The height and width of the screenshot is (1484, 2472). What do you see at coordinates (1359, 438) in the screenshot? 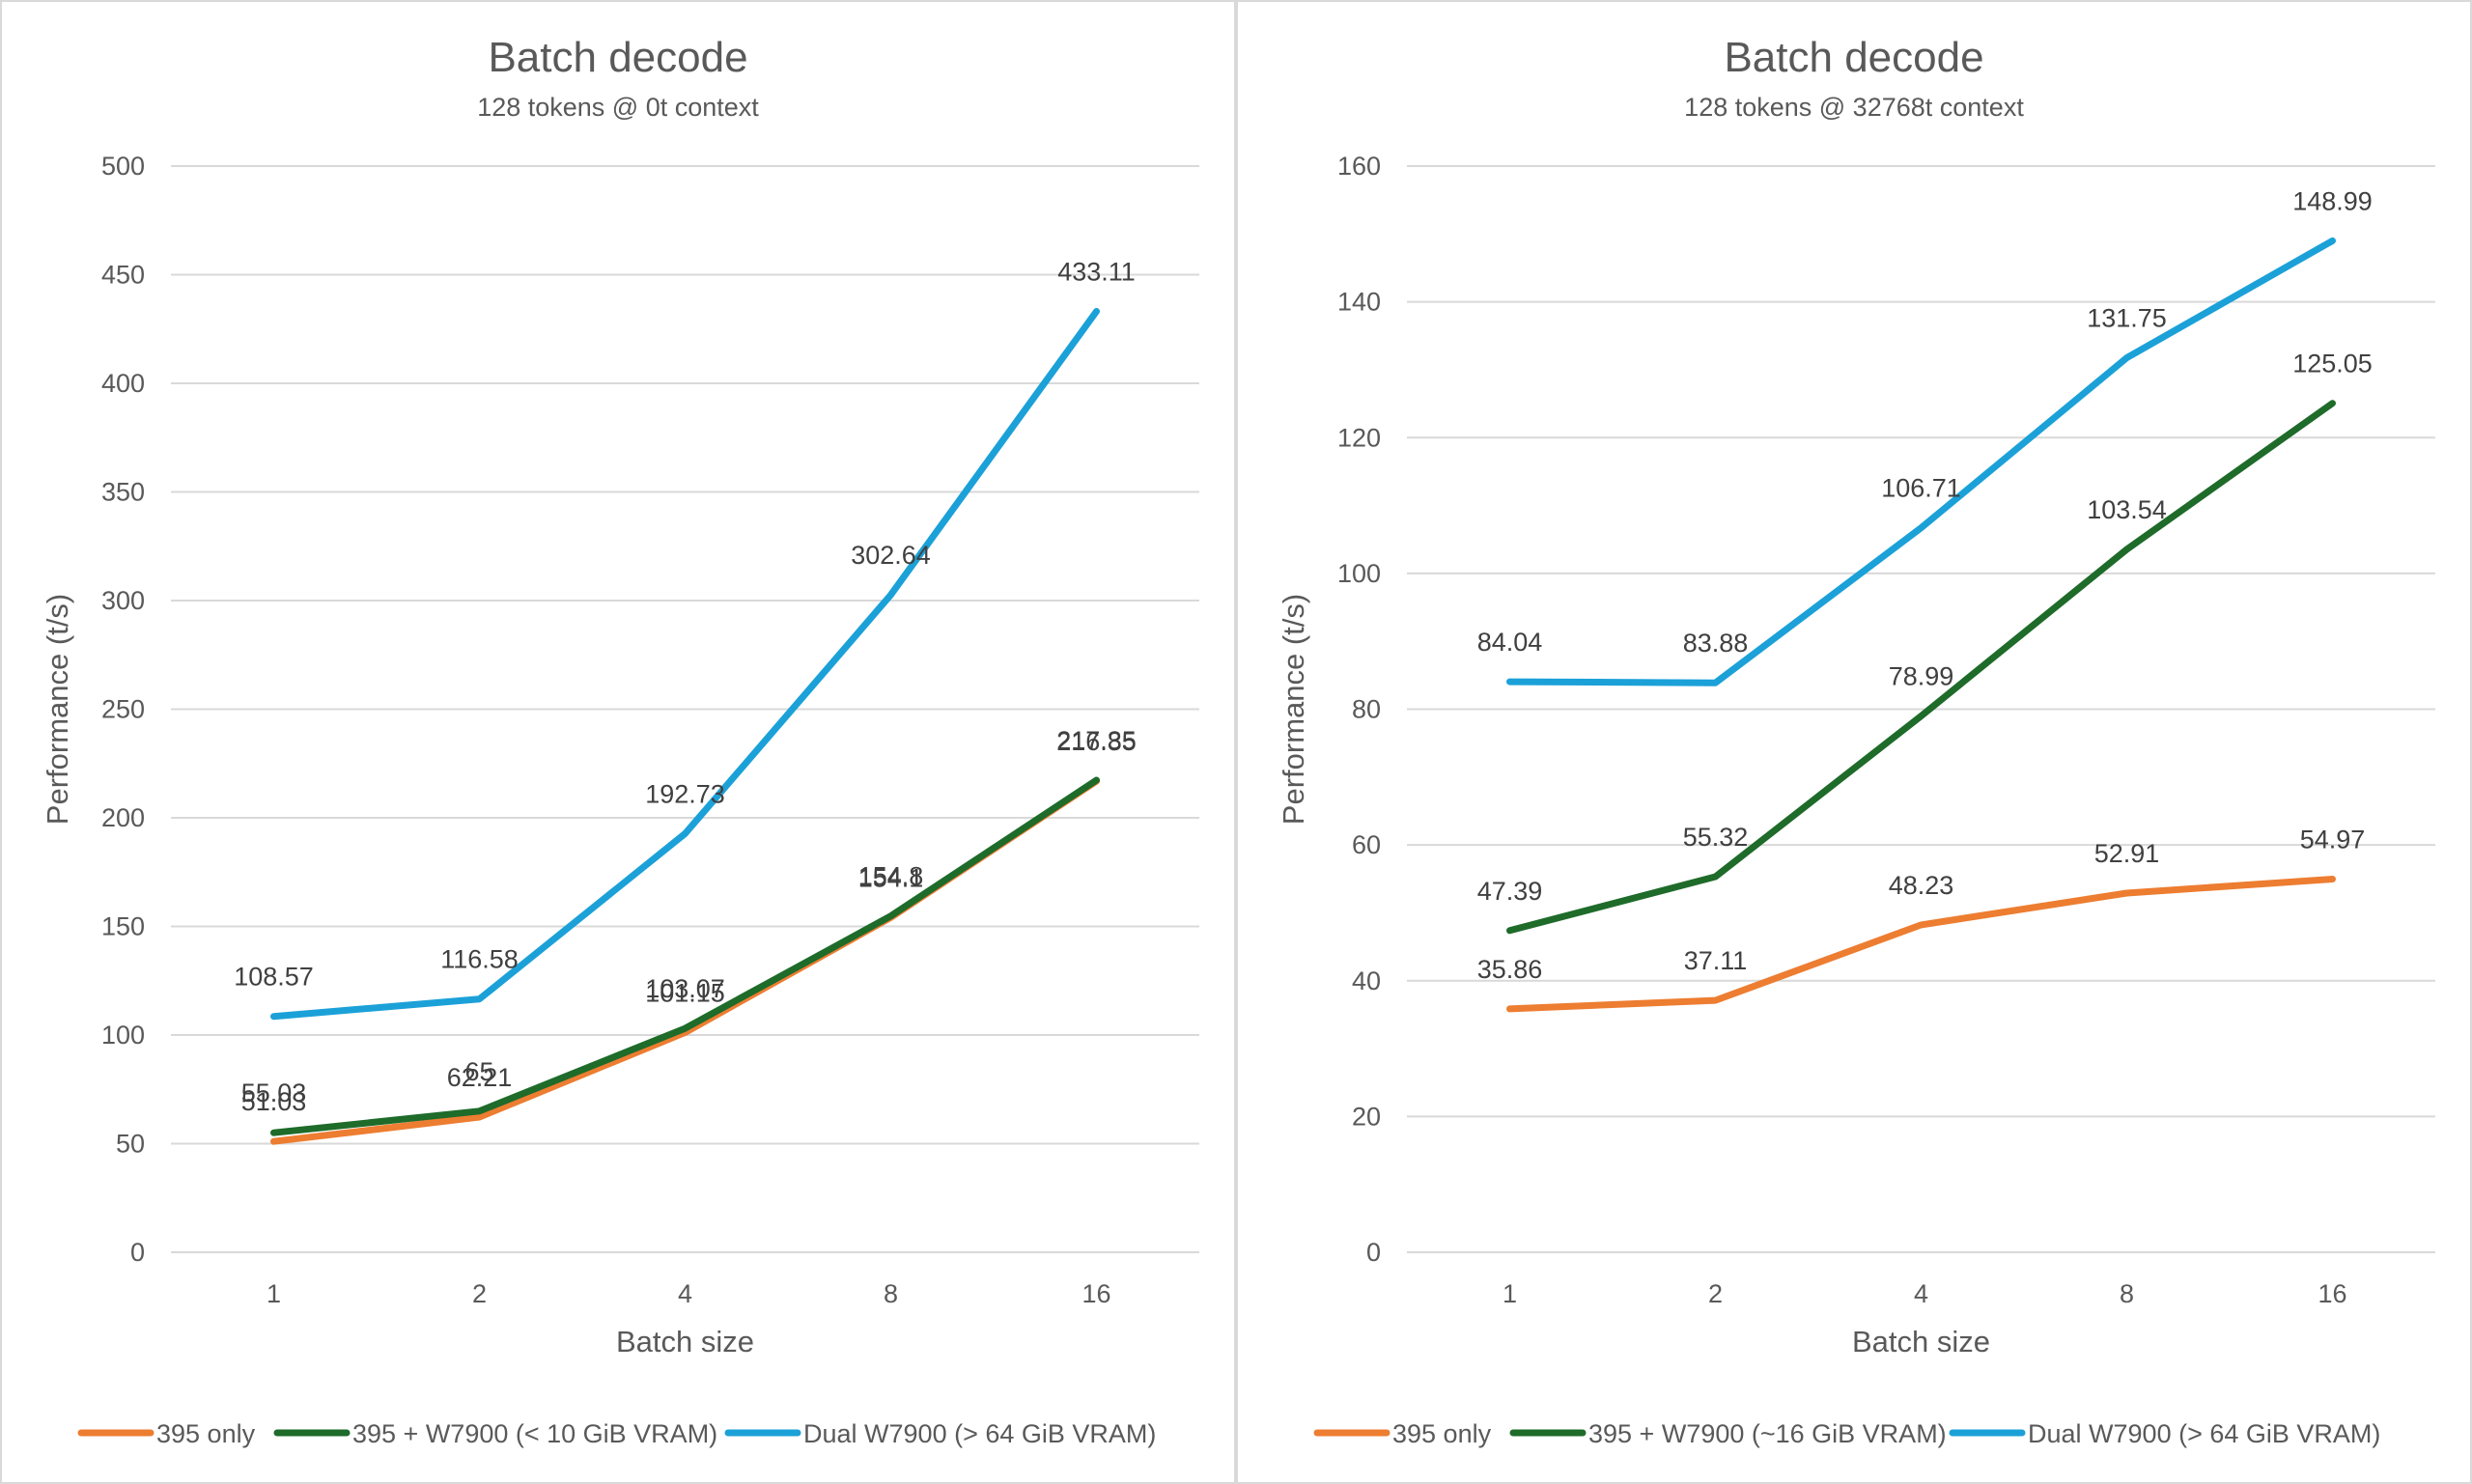
I see `y-tick-label-right-120: 120` at bounding box center [1359, 438].